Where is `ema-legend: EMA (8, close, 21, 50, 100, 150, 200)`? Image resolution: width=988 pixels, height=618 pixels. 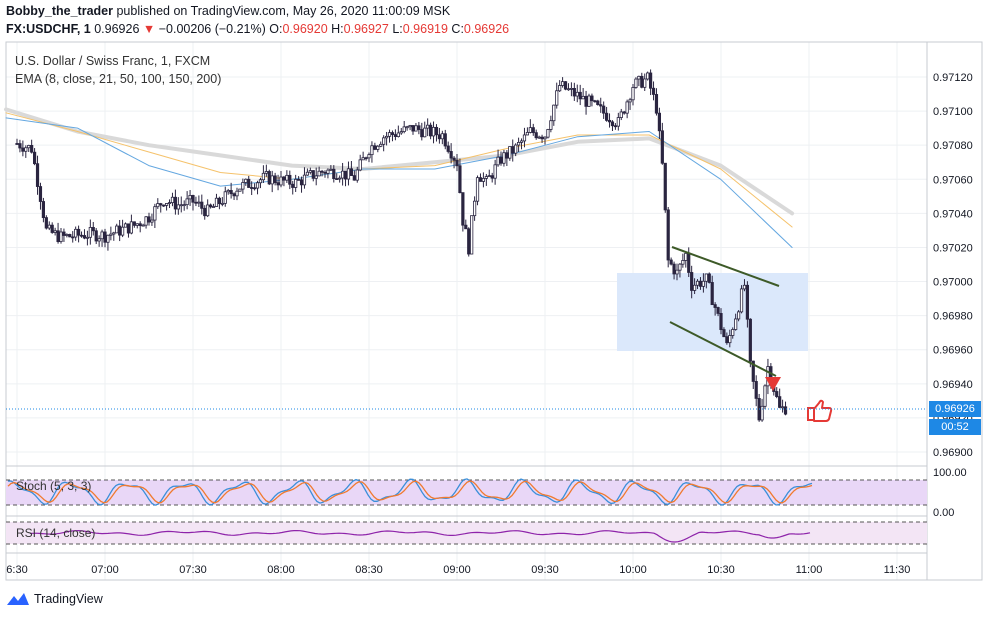 ema-legend: EMA (8, close, 21, 50, 100, 150, 200) is located at coordinates (118, 79).